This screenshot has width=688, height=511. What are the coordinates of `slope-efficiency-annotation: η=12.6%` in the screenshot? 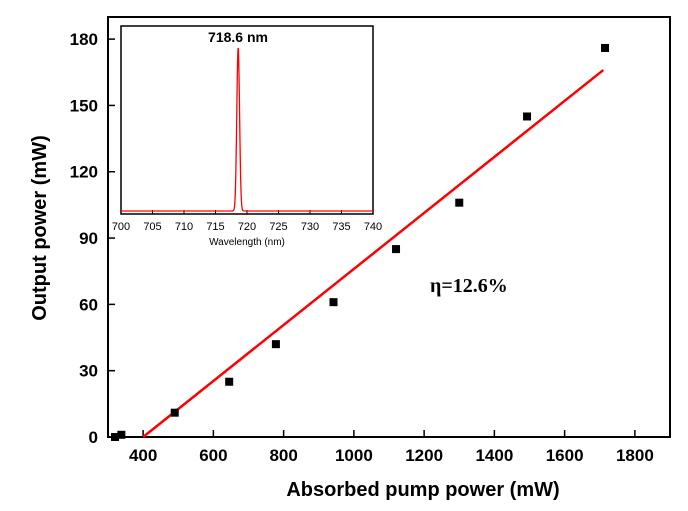 It's located at (469, 286).